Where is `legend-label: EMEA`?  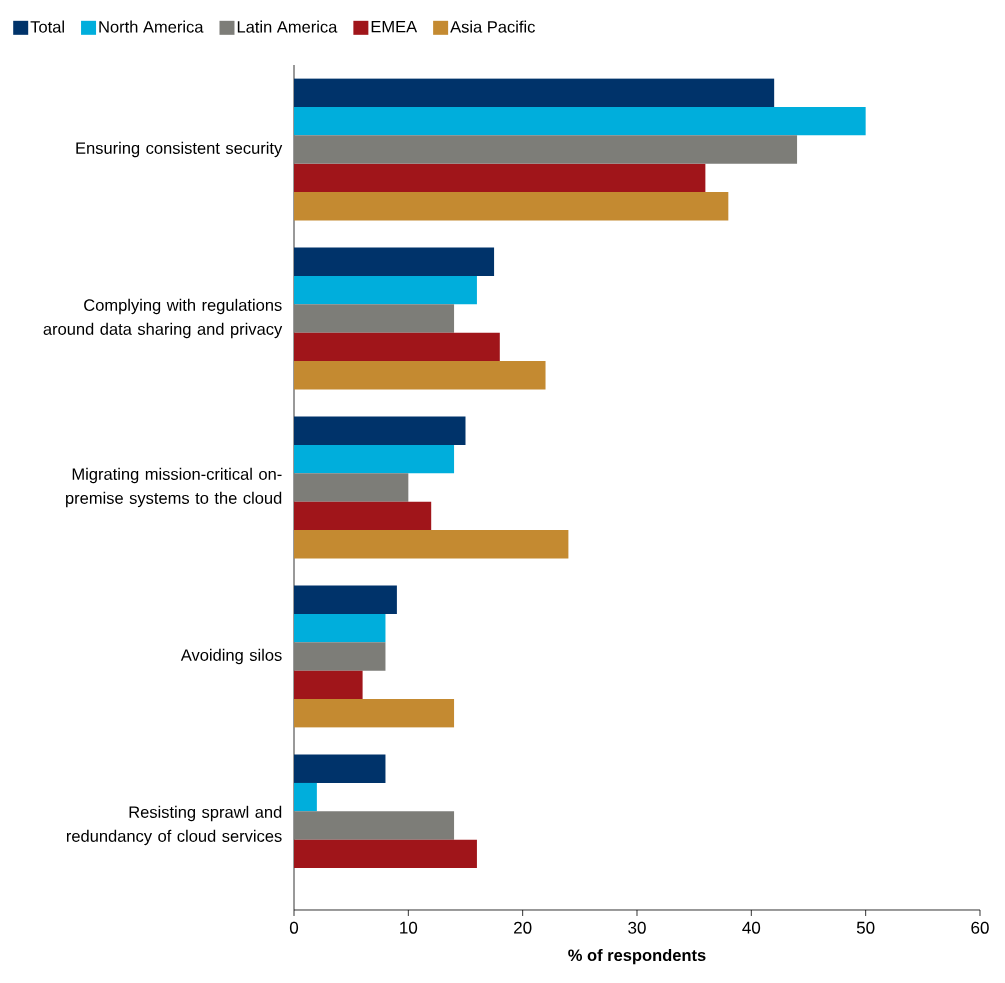 legend-label: EMEA is located at coordinates (394, 26).